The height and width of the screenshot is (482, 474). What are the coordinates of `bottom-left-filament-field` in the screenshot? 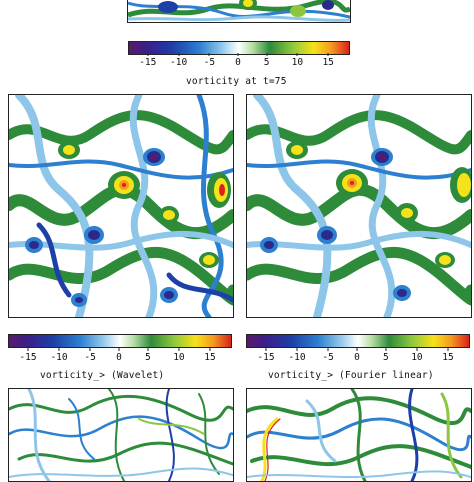 It's located at (121, 435).